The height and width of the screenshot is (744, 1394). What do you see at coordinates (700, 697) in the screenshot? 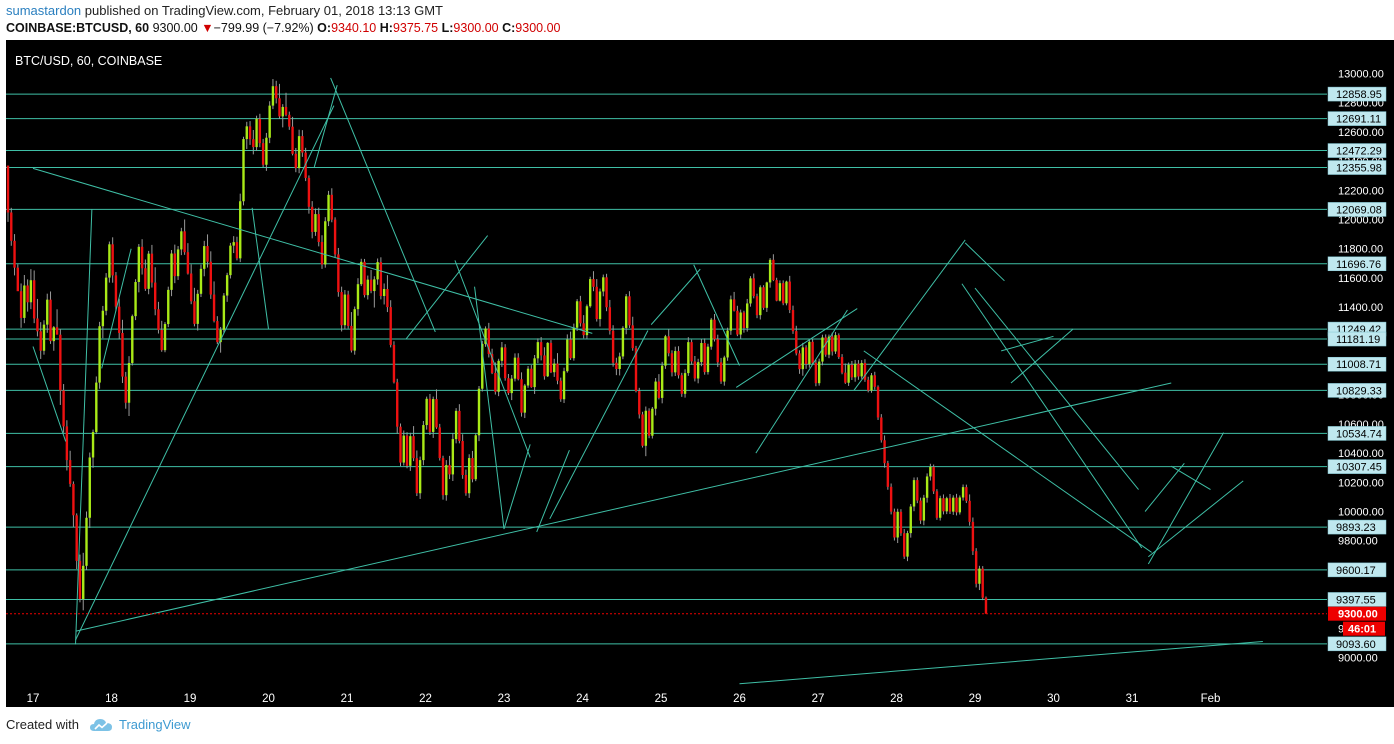
I see `time-axis` at bounding box center [700, 697].